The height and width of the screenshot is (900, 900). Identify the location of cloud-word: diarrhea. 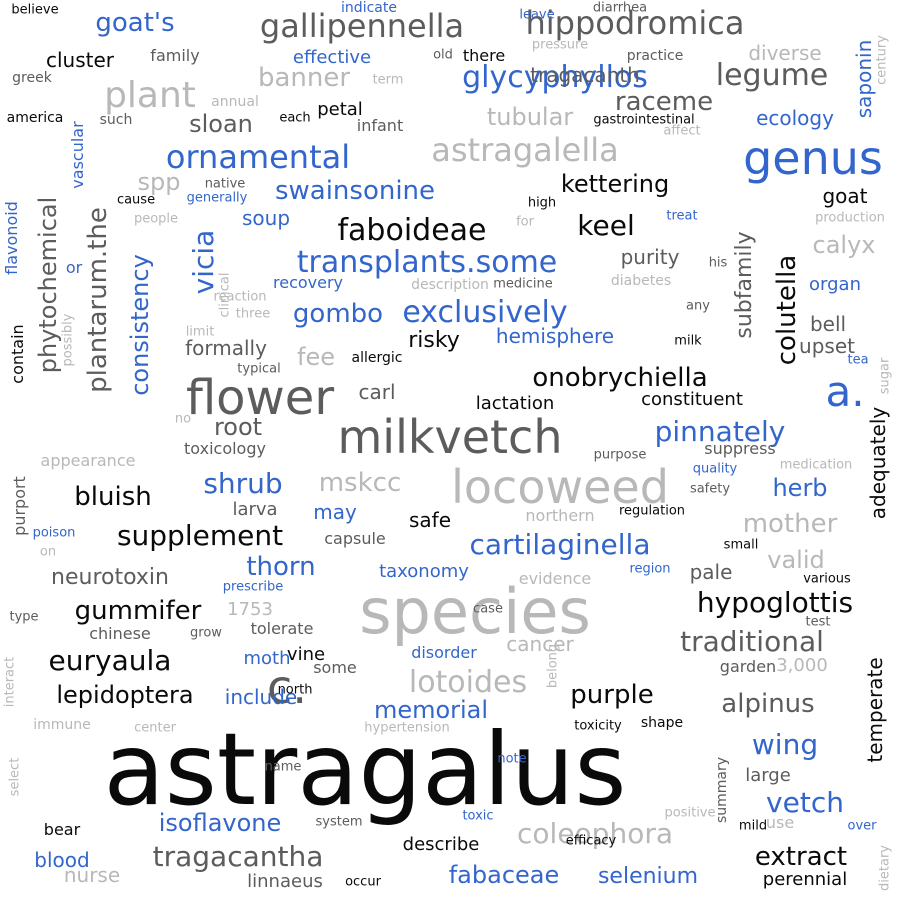
(620, 8).